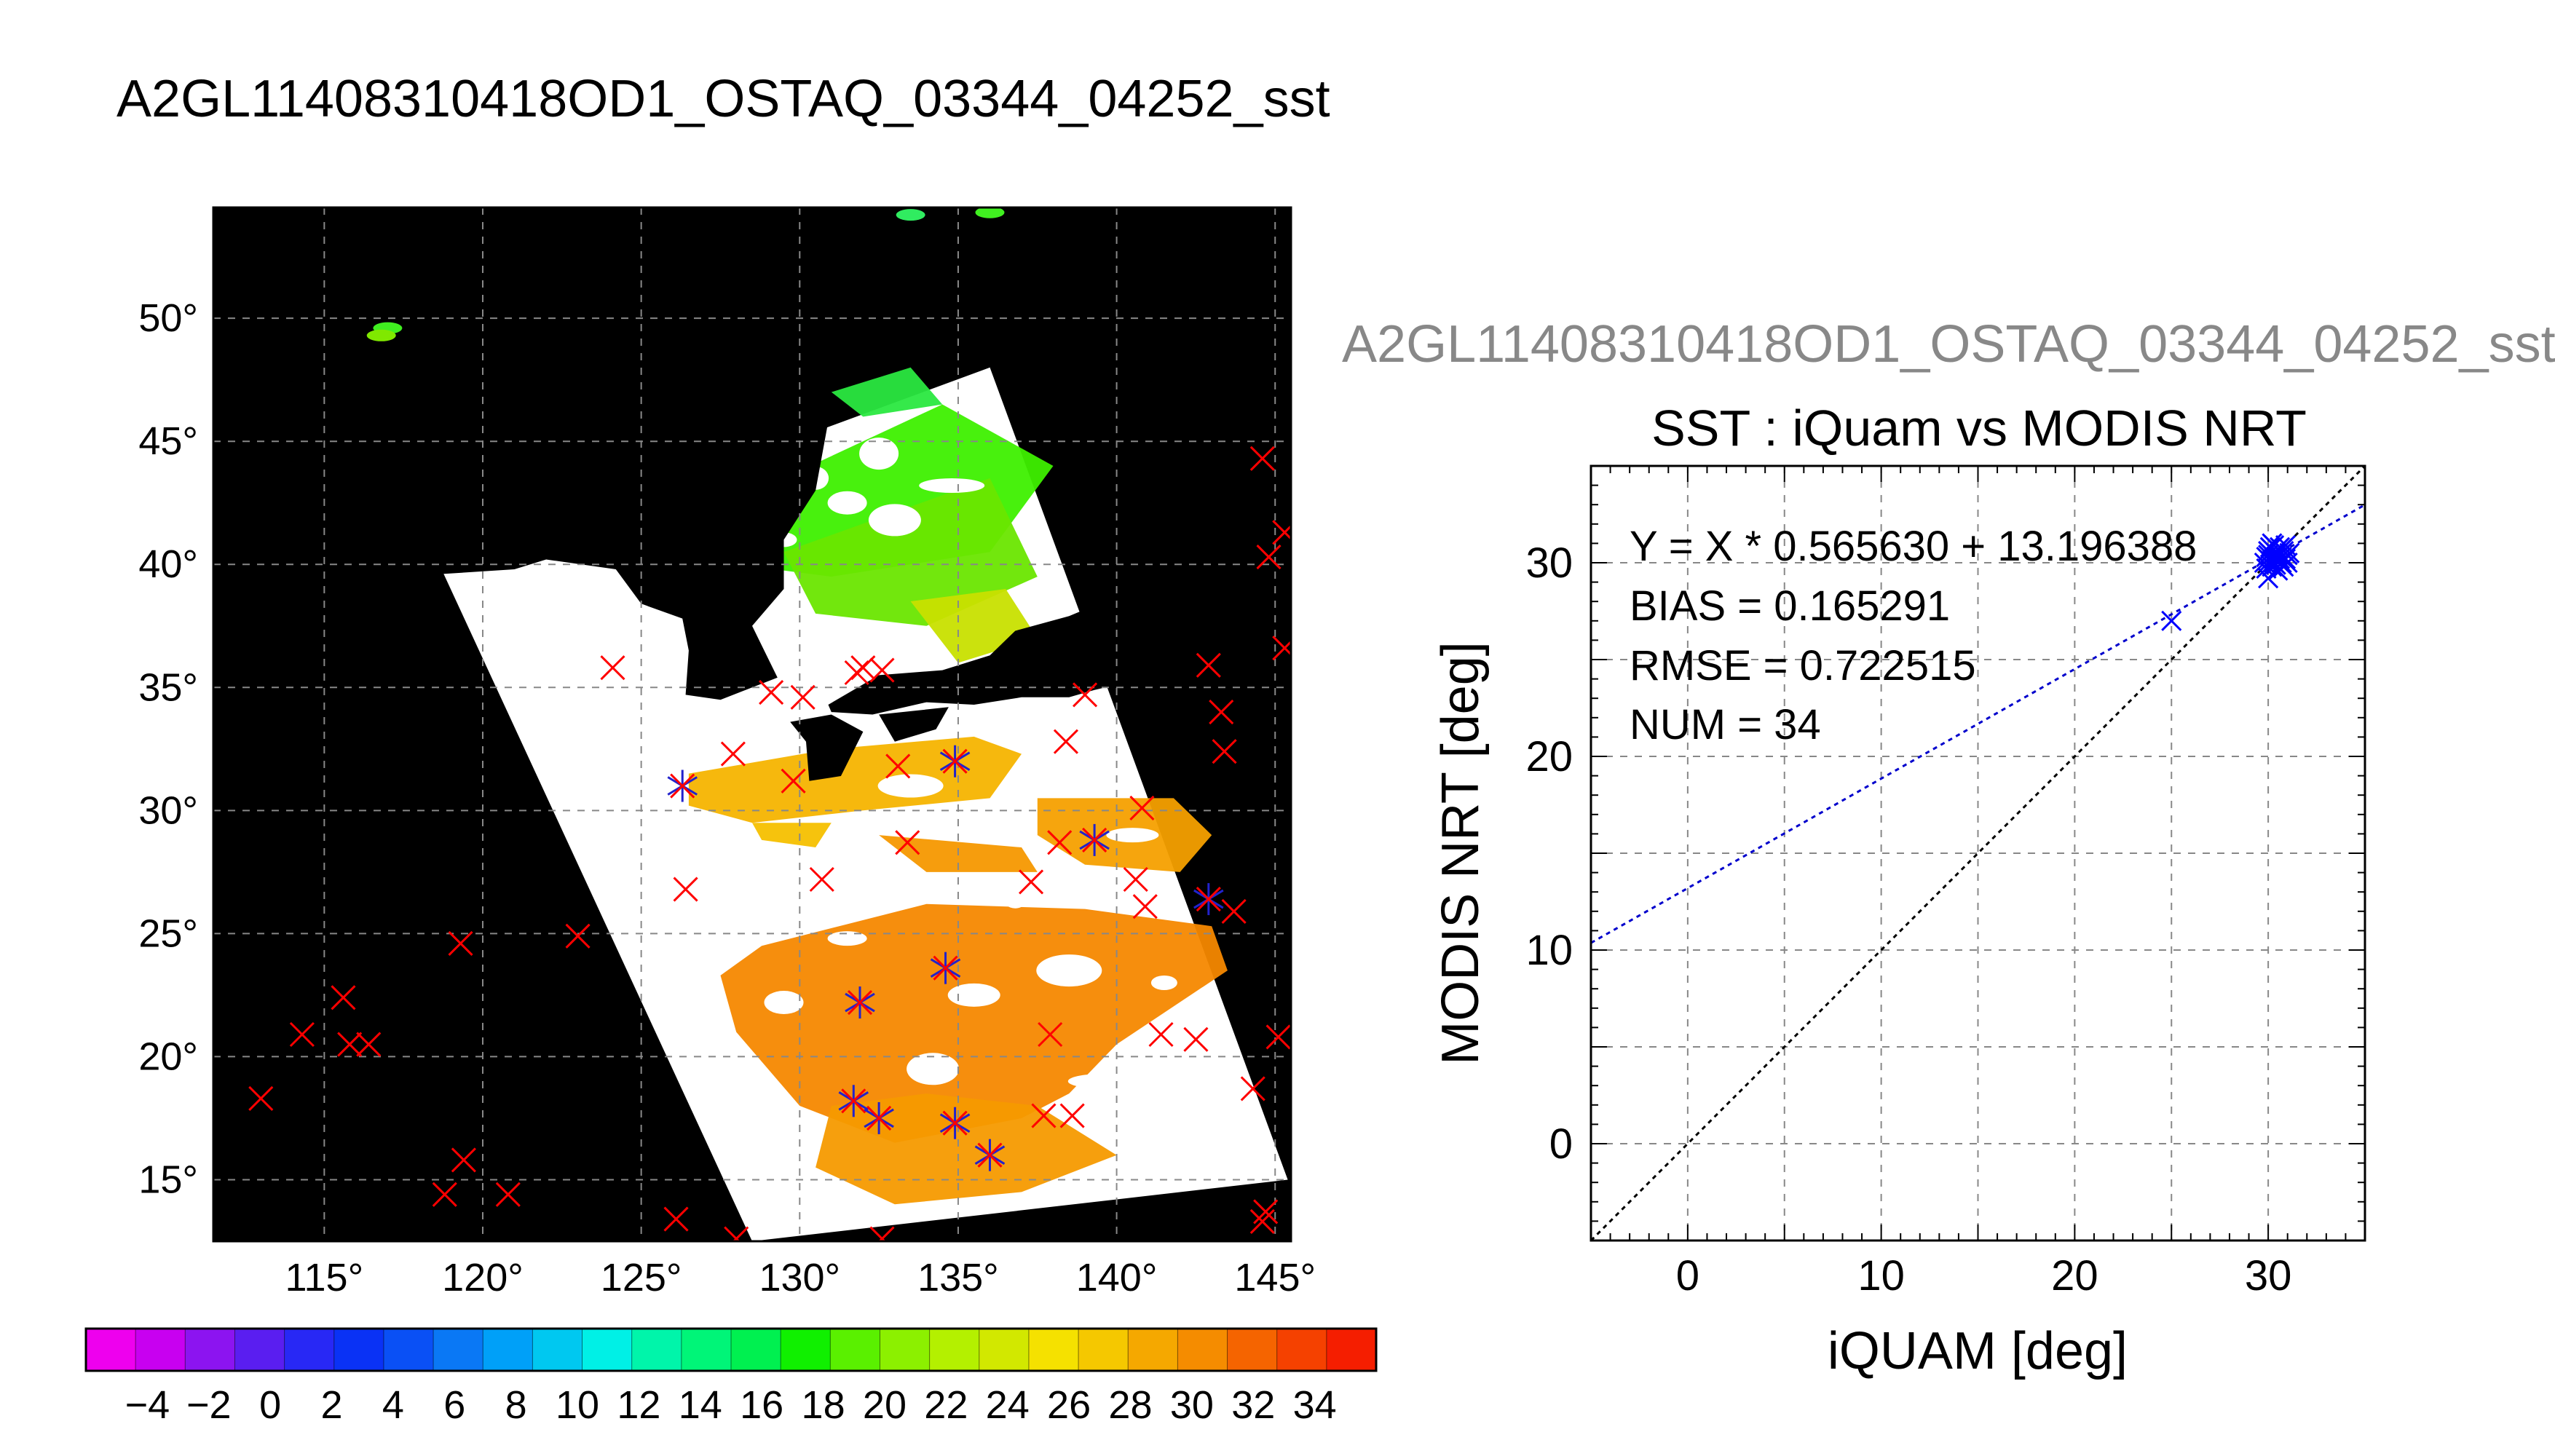 The image size is (2555, 1456). Describe the element at coordinates (1549, 757) in the screenshot. I see `y-tick-label: 20` at that location.